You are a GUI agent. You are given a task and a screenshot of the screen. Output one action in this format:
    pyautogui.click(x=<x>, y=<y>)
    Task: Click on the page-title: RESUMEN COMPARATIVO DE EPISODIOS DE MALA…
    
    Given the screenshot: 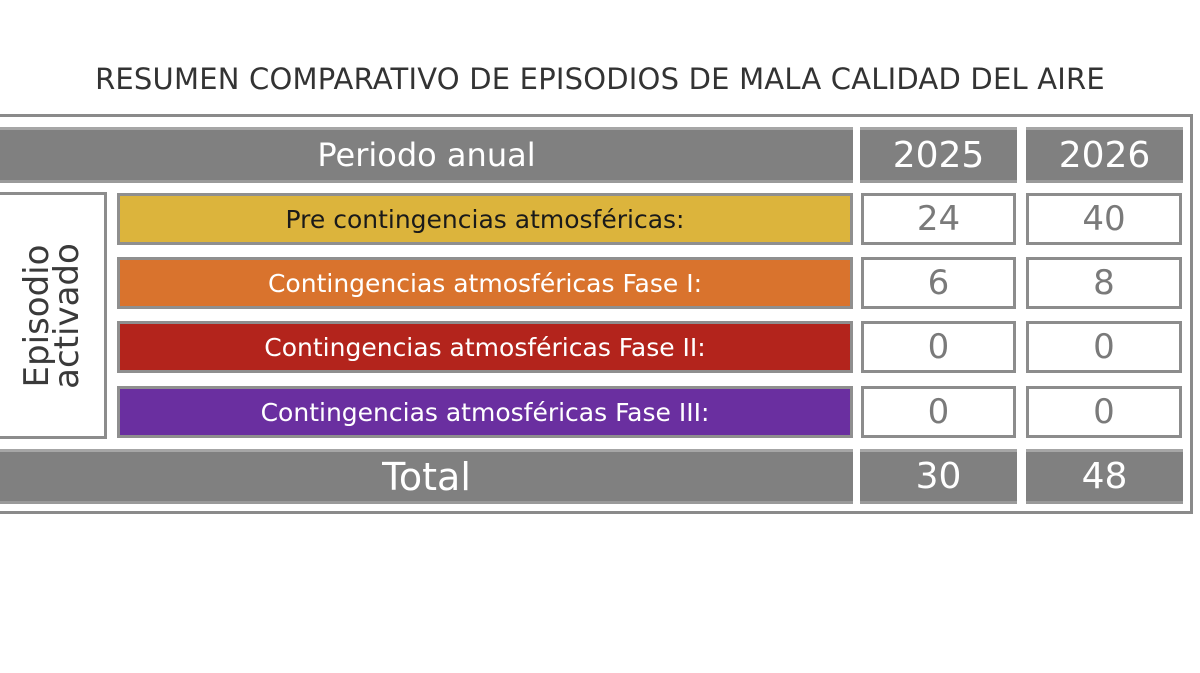 What is the action you would take?
    pyautogui.click(x=600, y=79)
    